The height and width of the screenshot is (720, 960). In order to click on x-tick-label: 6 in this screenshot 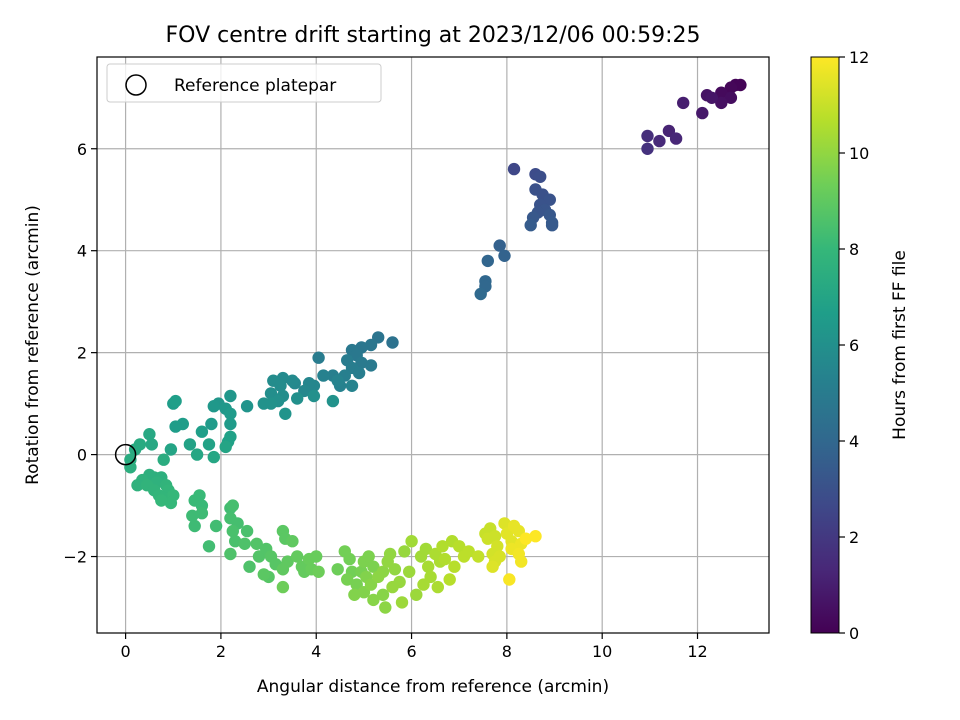, I will do `click(411, 651)`.